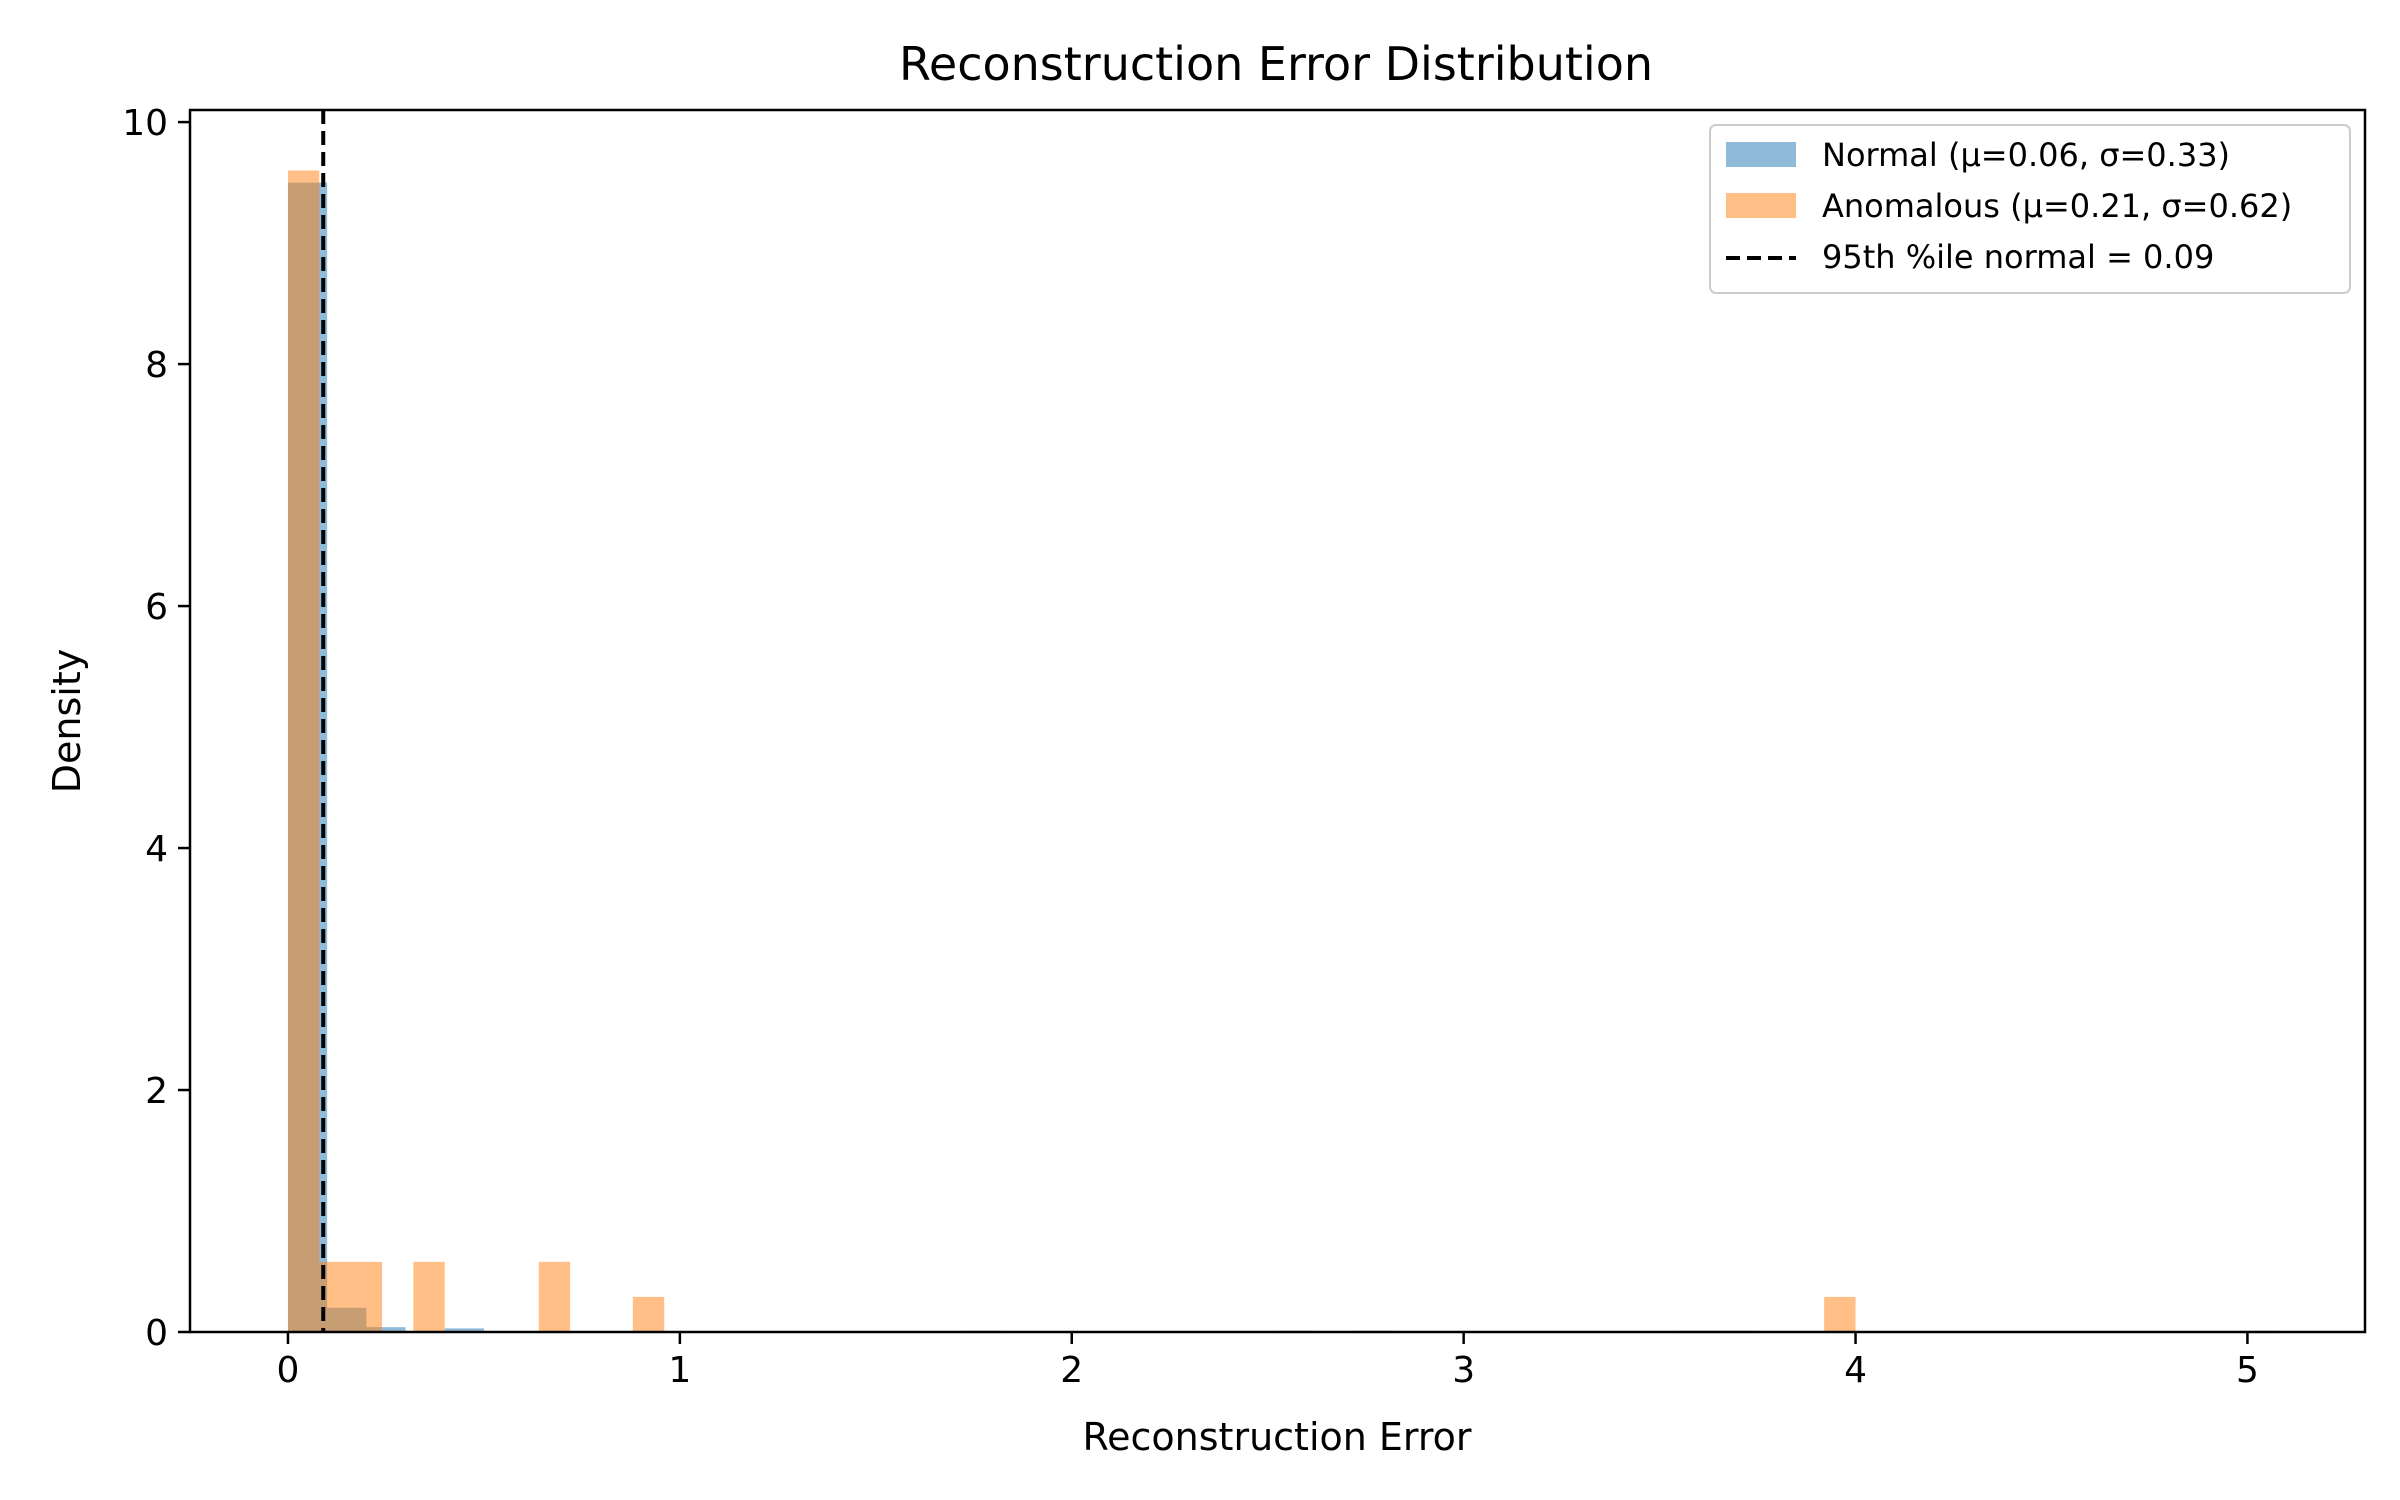 The width and height of the screenshot is (2400, 1500). I want to click on legend-box, so click(2030, 209).